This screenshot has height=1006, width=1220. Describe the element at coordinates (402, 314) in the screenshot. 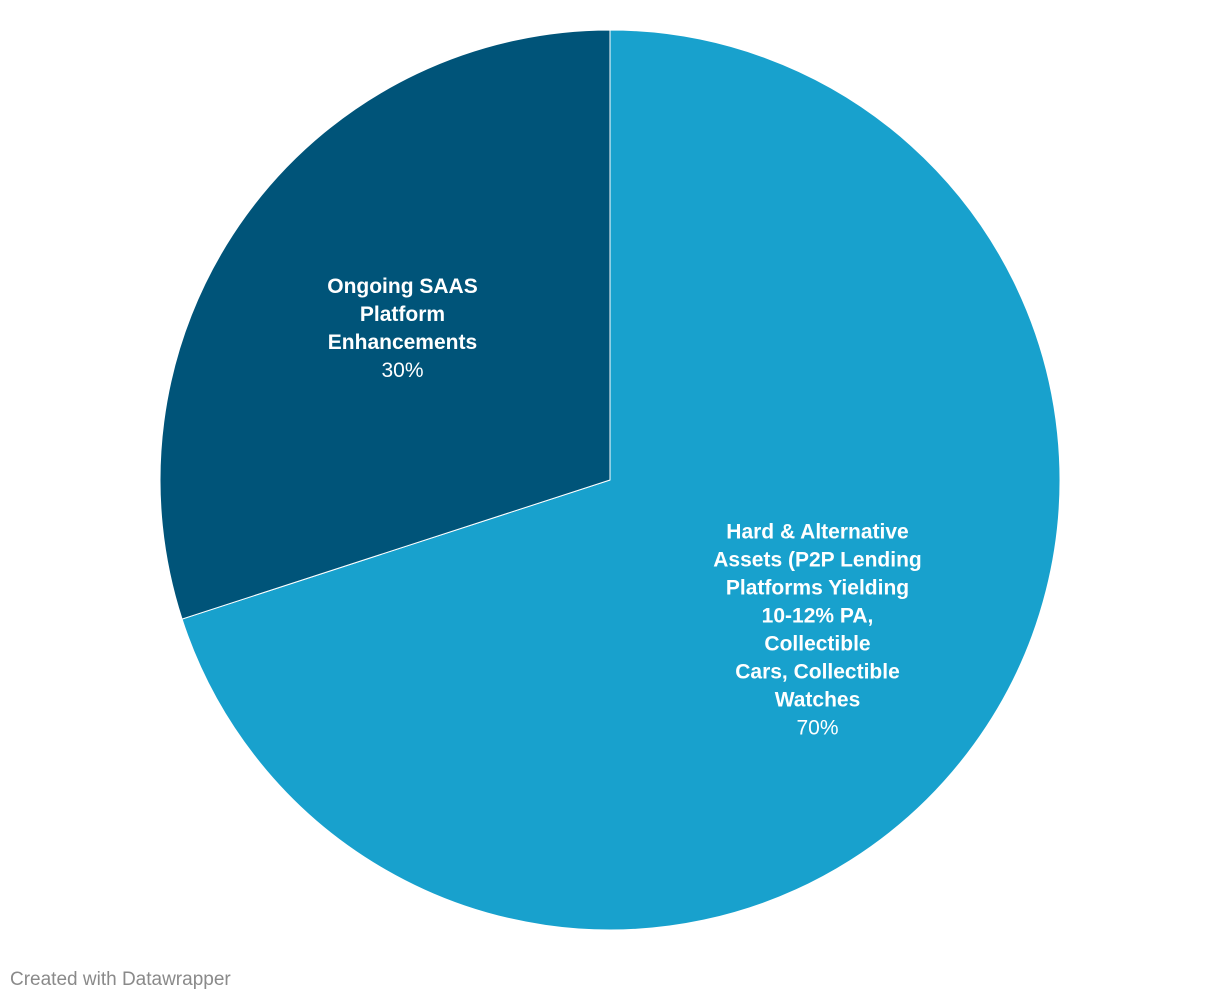

I see `slice-label-1-line-1: Platform` at that location.